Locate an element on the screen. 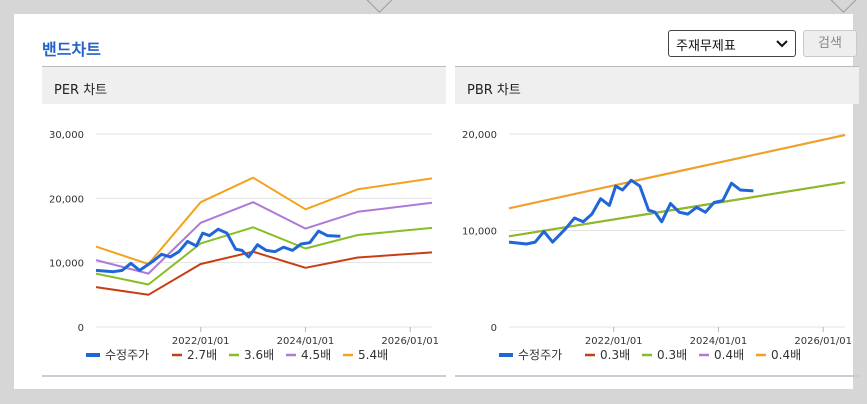 The width and height of the screenshot is (867, 404). page-title: 밴드차트 is located at coordinates (71, 49).